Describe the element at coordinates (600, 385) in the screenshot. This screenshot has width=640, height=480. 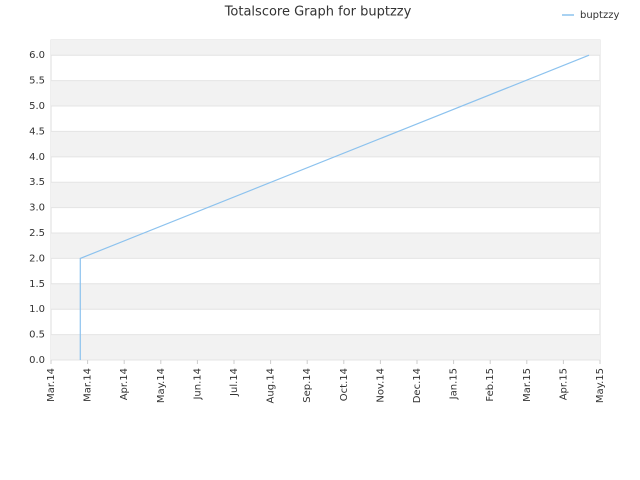
I see `x-tick-label: May.15` at that location.